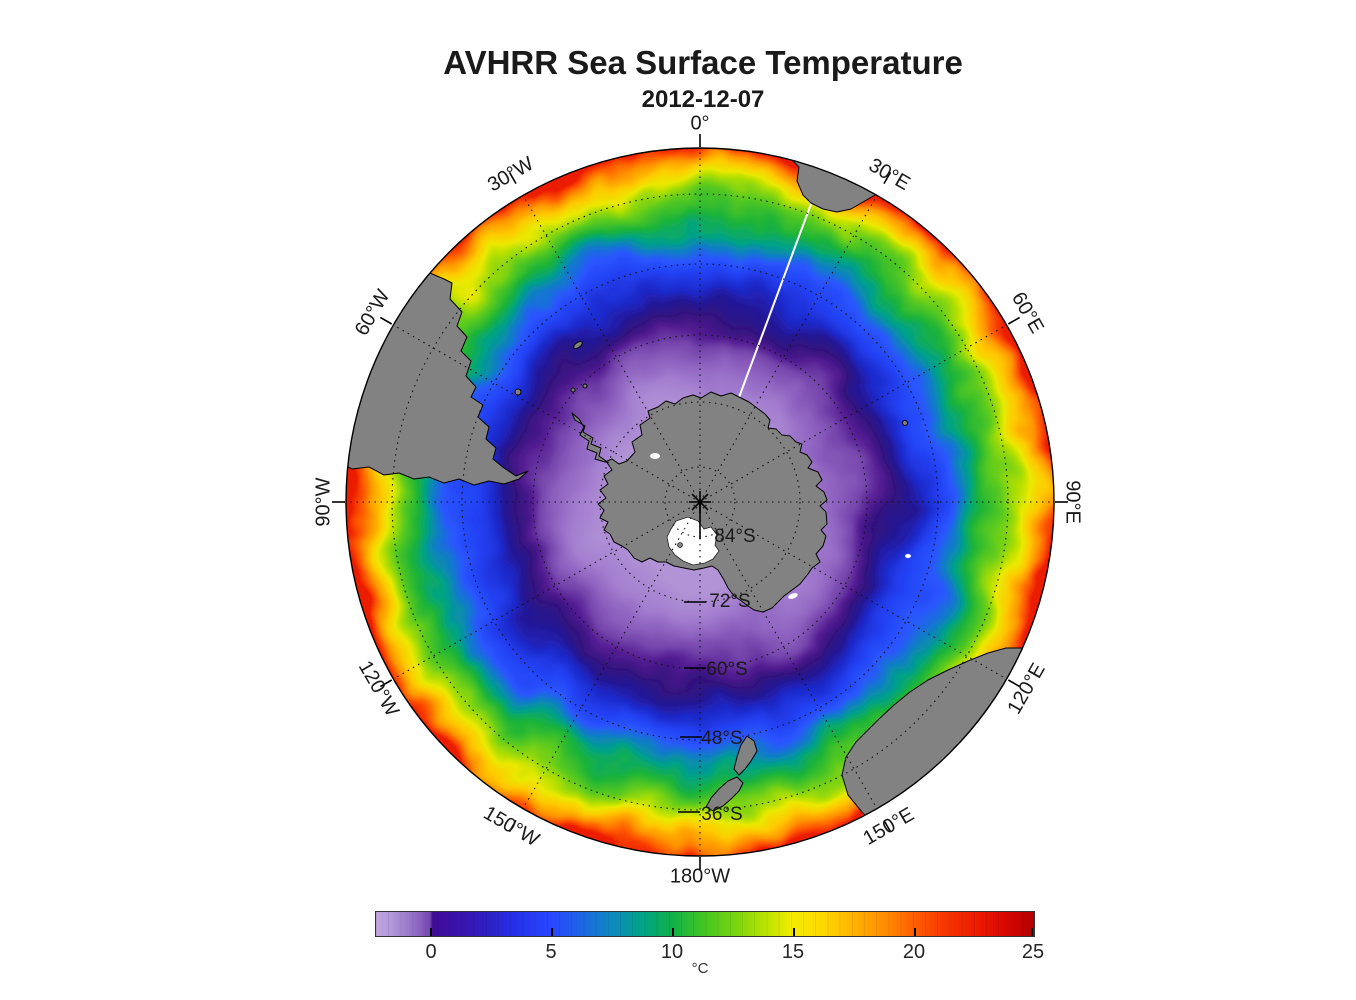 This screenshot has height=1000, width=1356. I want to click on ice-shelves, so click(780, 526).